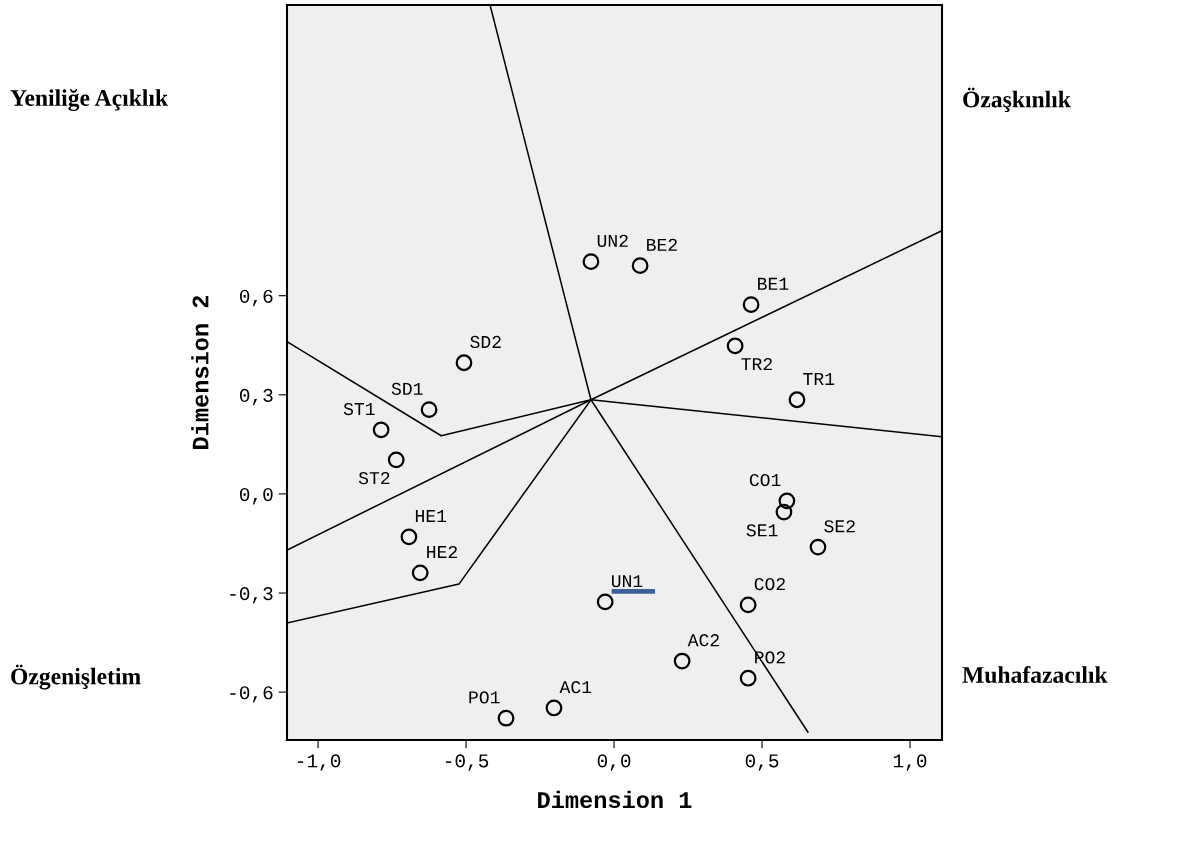  What do you see at coordinates (819, 379) in the screenshot?
I see `data-label: TR1` at bounding box center [819, 379].